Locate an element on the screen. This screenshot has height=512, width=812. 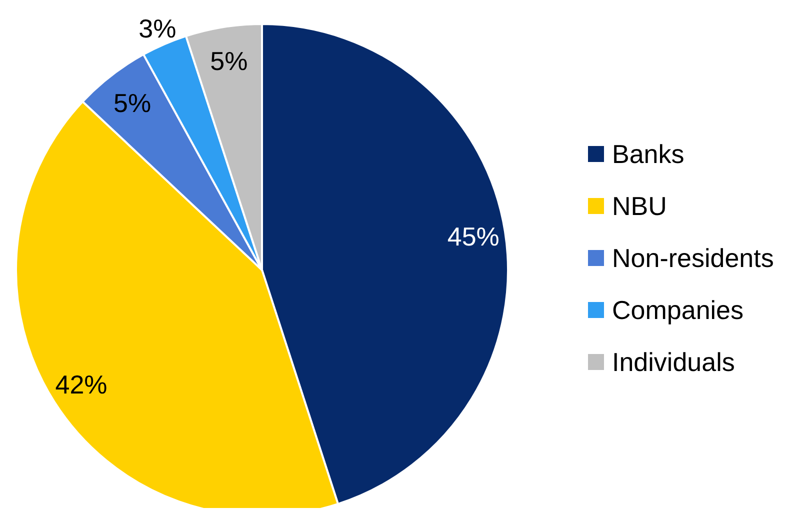
data-label: 45% is located at coordinates (473, 237).